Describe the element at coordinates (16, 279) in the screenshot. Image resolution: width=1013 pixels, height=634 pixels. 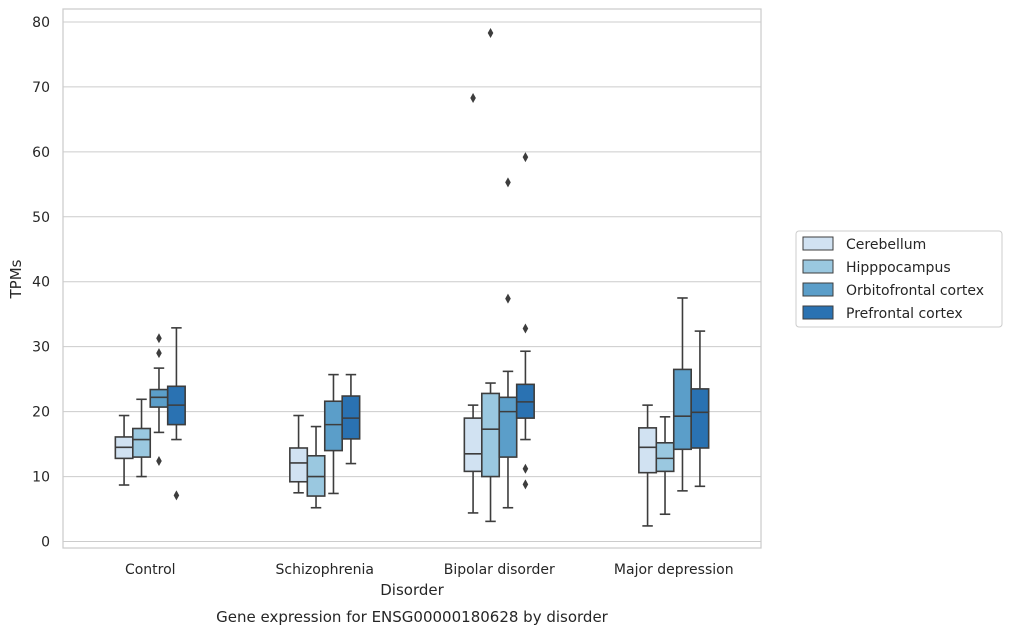
I see `y-axis-label: TPMs` at that location.